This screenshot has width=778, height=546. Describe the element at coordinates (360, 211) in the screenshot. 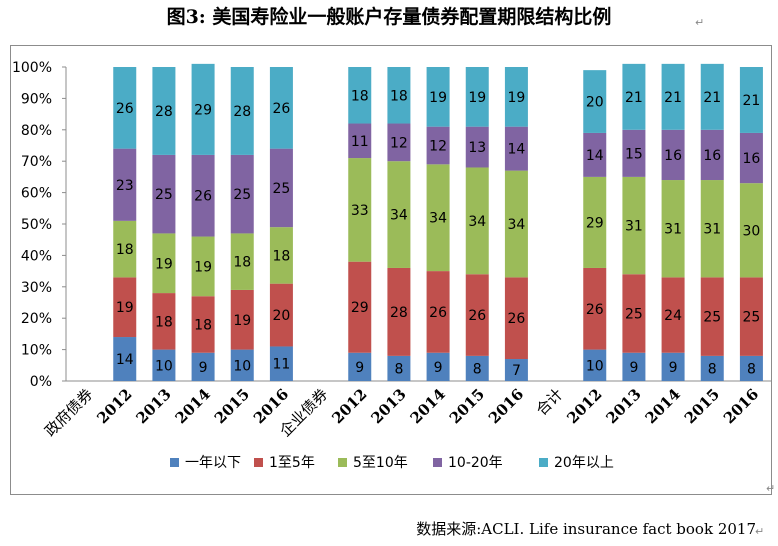

I see `data-label: 33` at that location.